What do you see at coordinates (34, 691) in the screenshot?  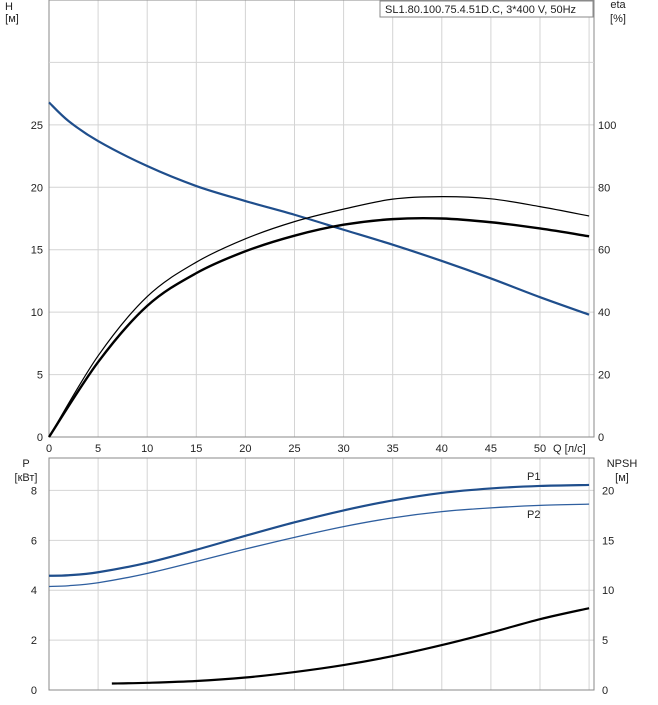 I see `power-tick-label: 0` at bounding box center [34, 691].